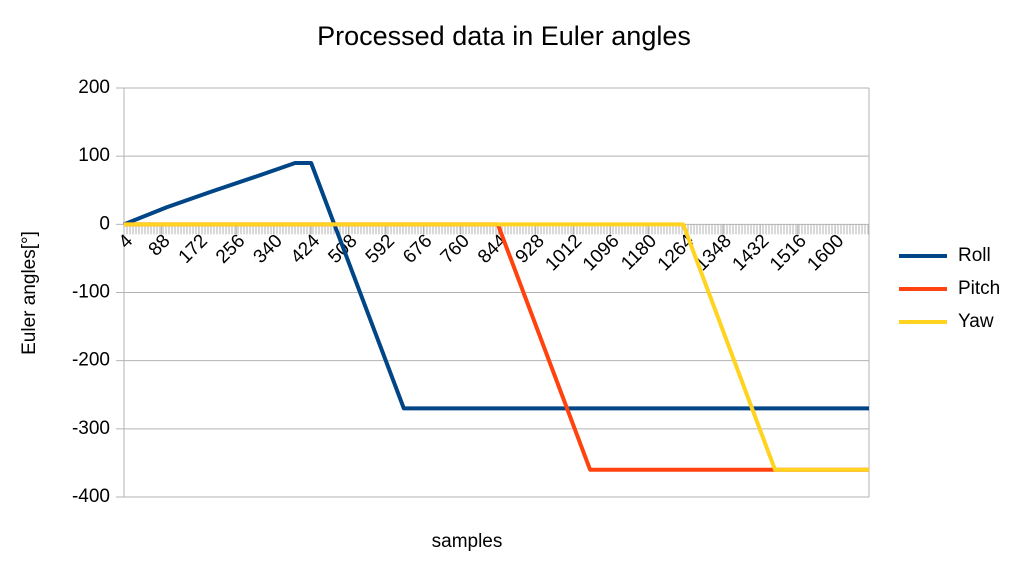 This screenshot has width=1019, height=582. I want to click on x-tick-label: 592, so click(380, 249).